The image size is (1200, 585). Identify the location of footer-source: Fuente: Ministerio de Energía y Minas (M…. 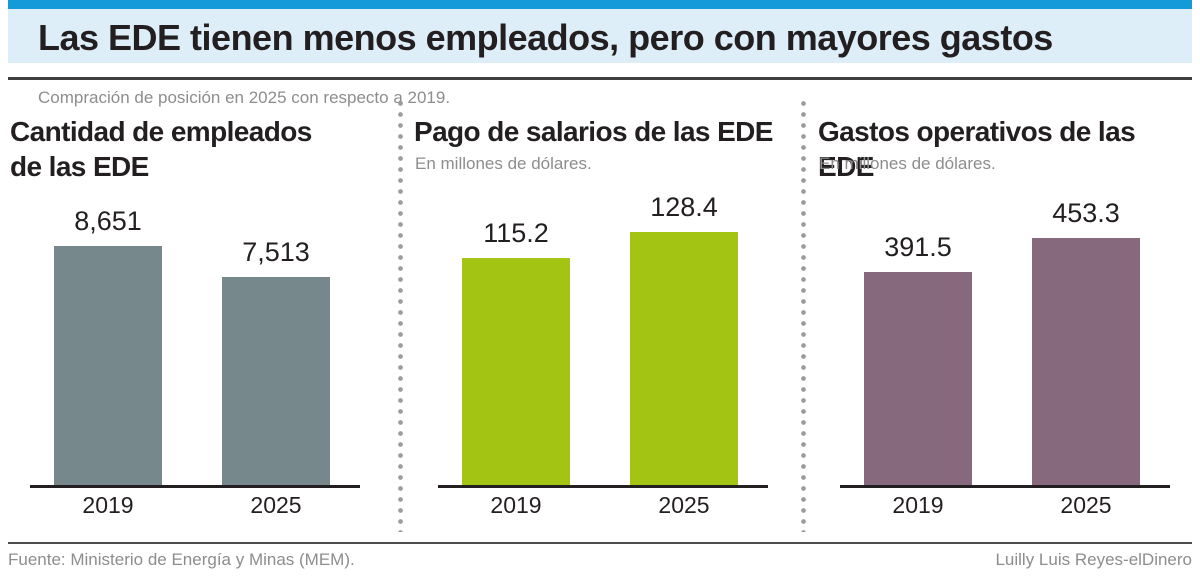
(181, 559).